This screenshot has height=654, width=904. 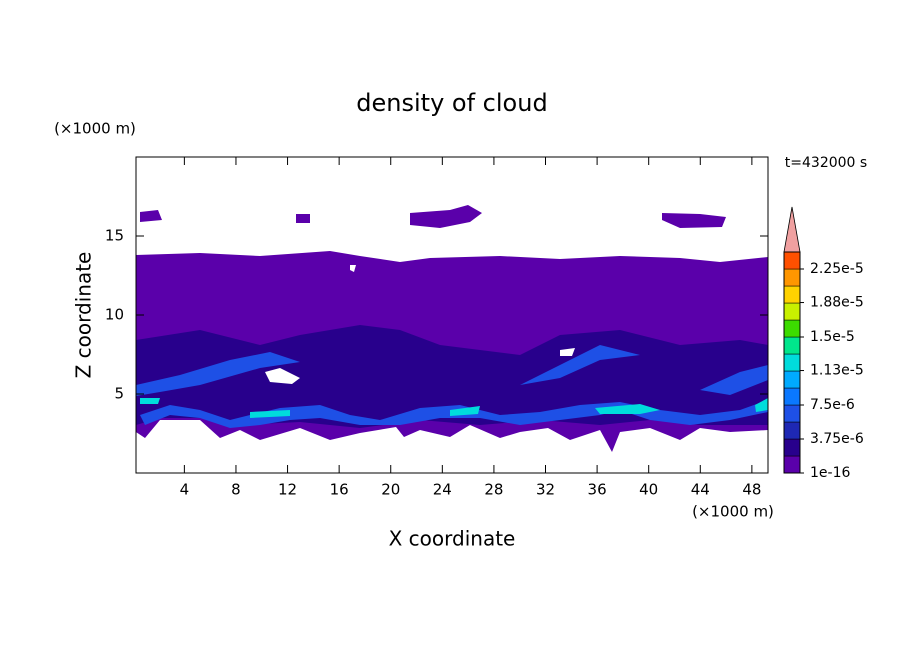 What do you see at coordinates (114, 236) in the screenshot?
I see `y-tick-label: 15` at bounding box center [114, 236].